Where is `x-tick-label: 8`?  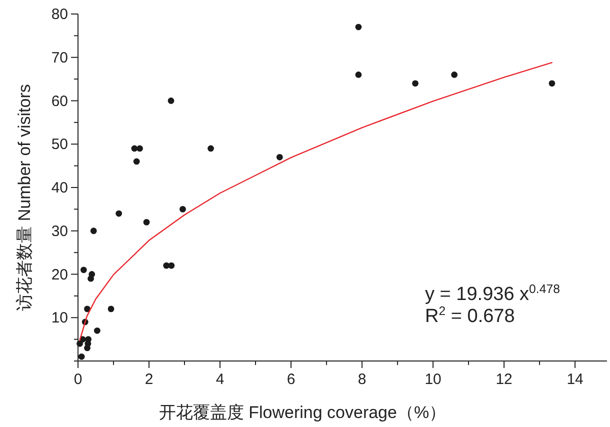 x-tick-label: 8 is located at coordinates (362, 379).